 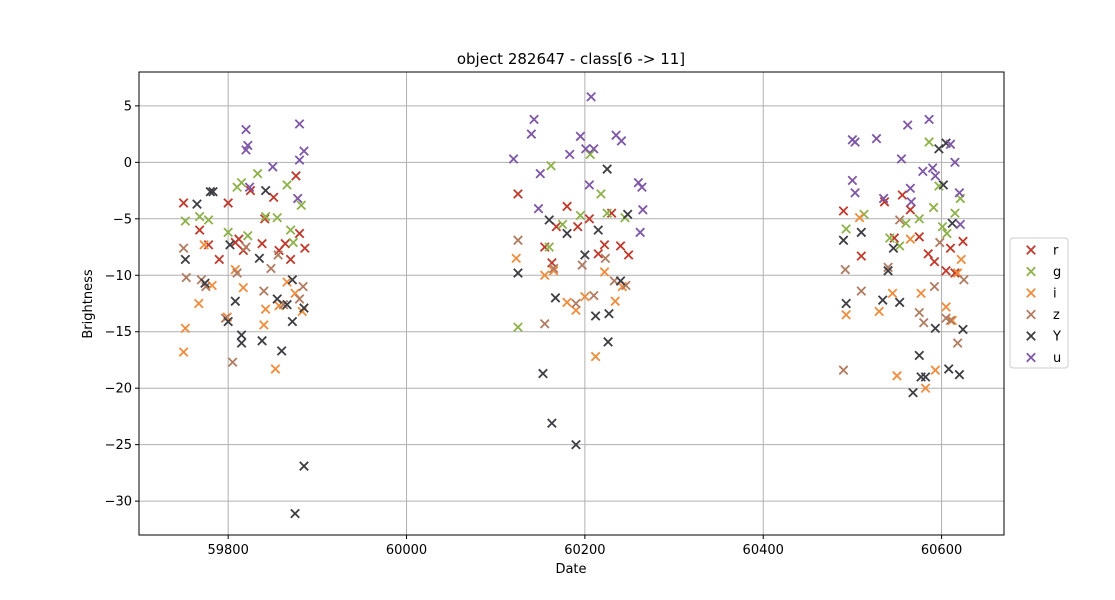 I want to click on legend-marker-r, so click(x=1031, y=250).